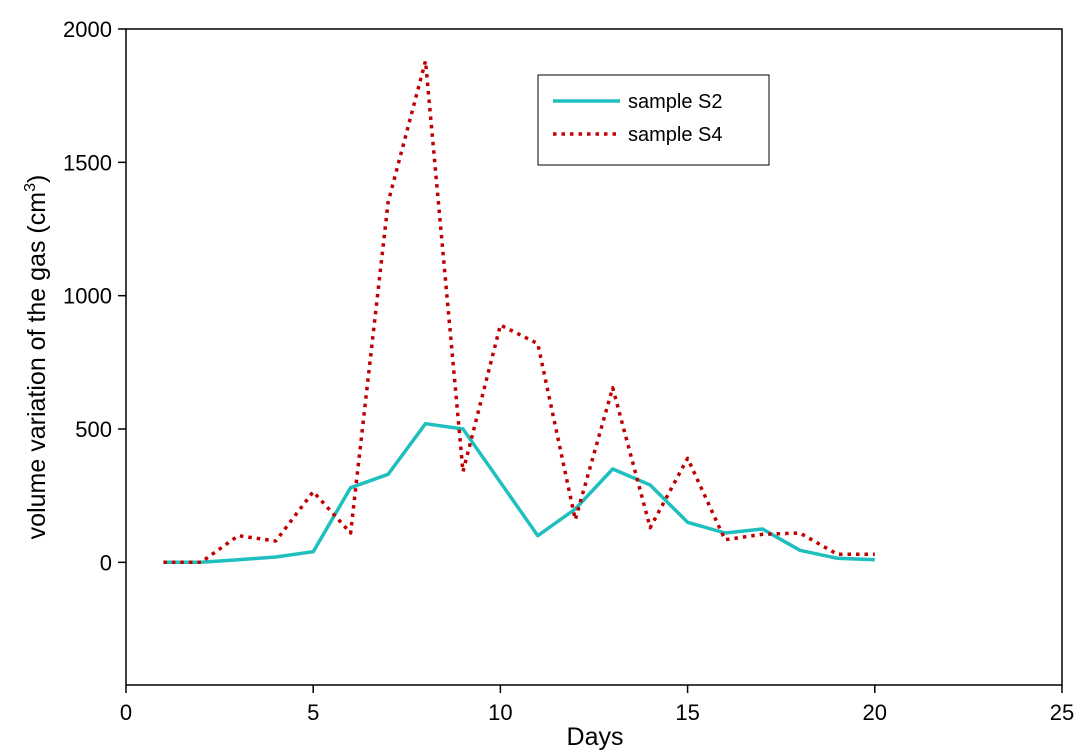  I want to click on x-tick-label: 5, so click(313, 712).